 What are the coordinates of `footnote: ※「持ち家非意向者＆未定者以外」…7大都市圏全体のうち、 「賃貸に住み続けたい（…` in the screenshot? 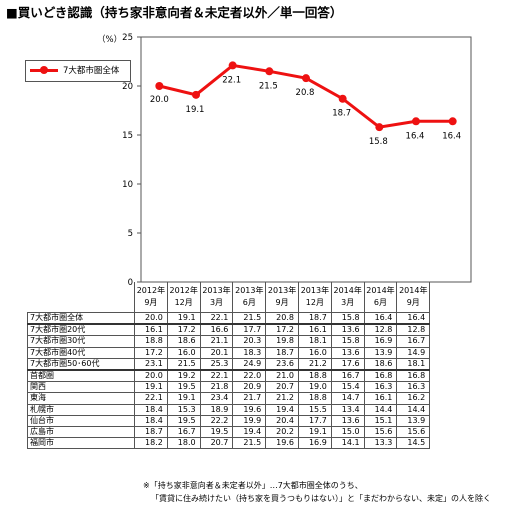 It's located at (317, 492).